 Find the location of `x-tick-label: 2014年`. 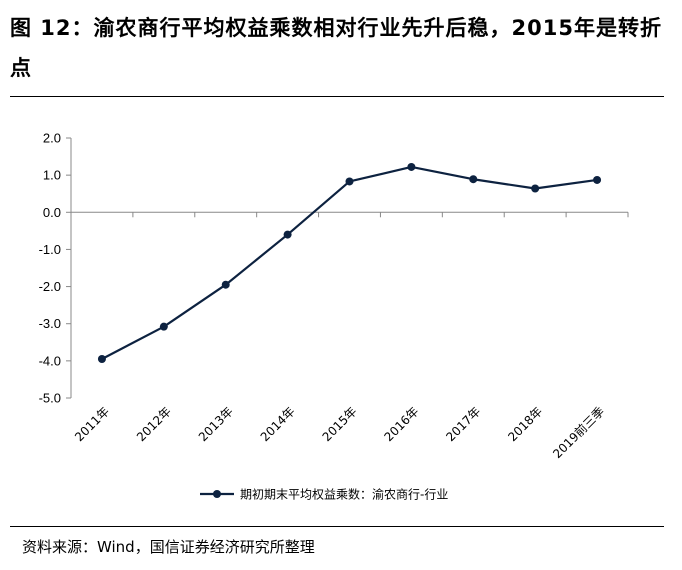

x-tick-label: 2014年 is located at coordinates (278, 424).